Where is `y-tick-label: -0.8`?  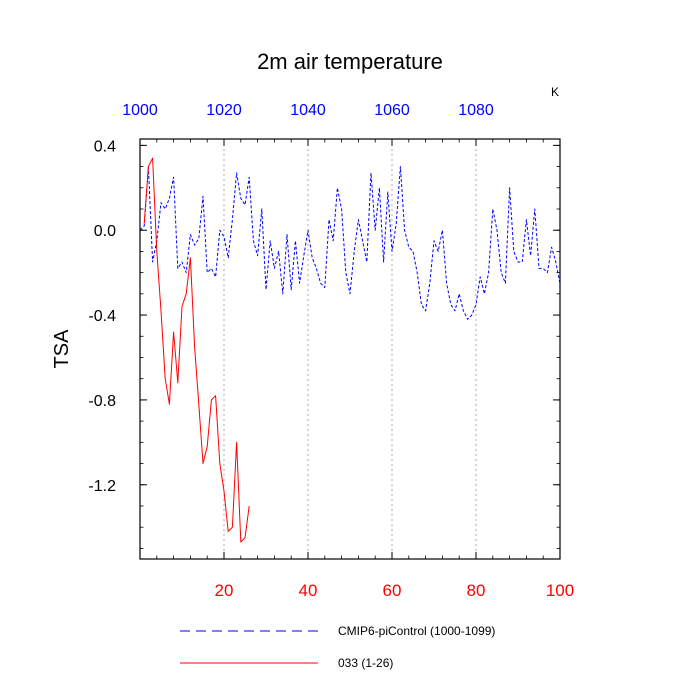 y-tick-label: -0.8 is located at coordinates (102, 401).